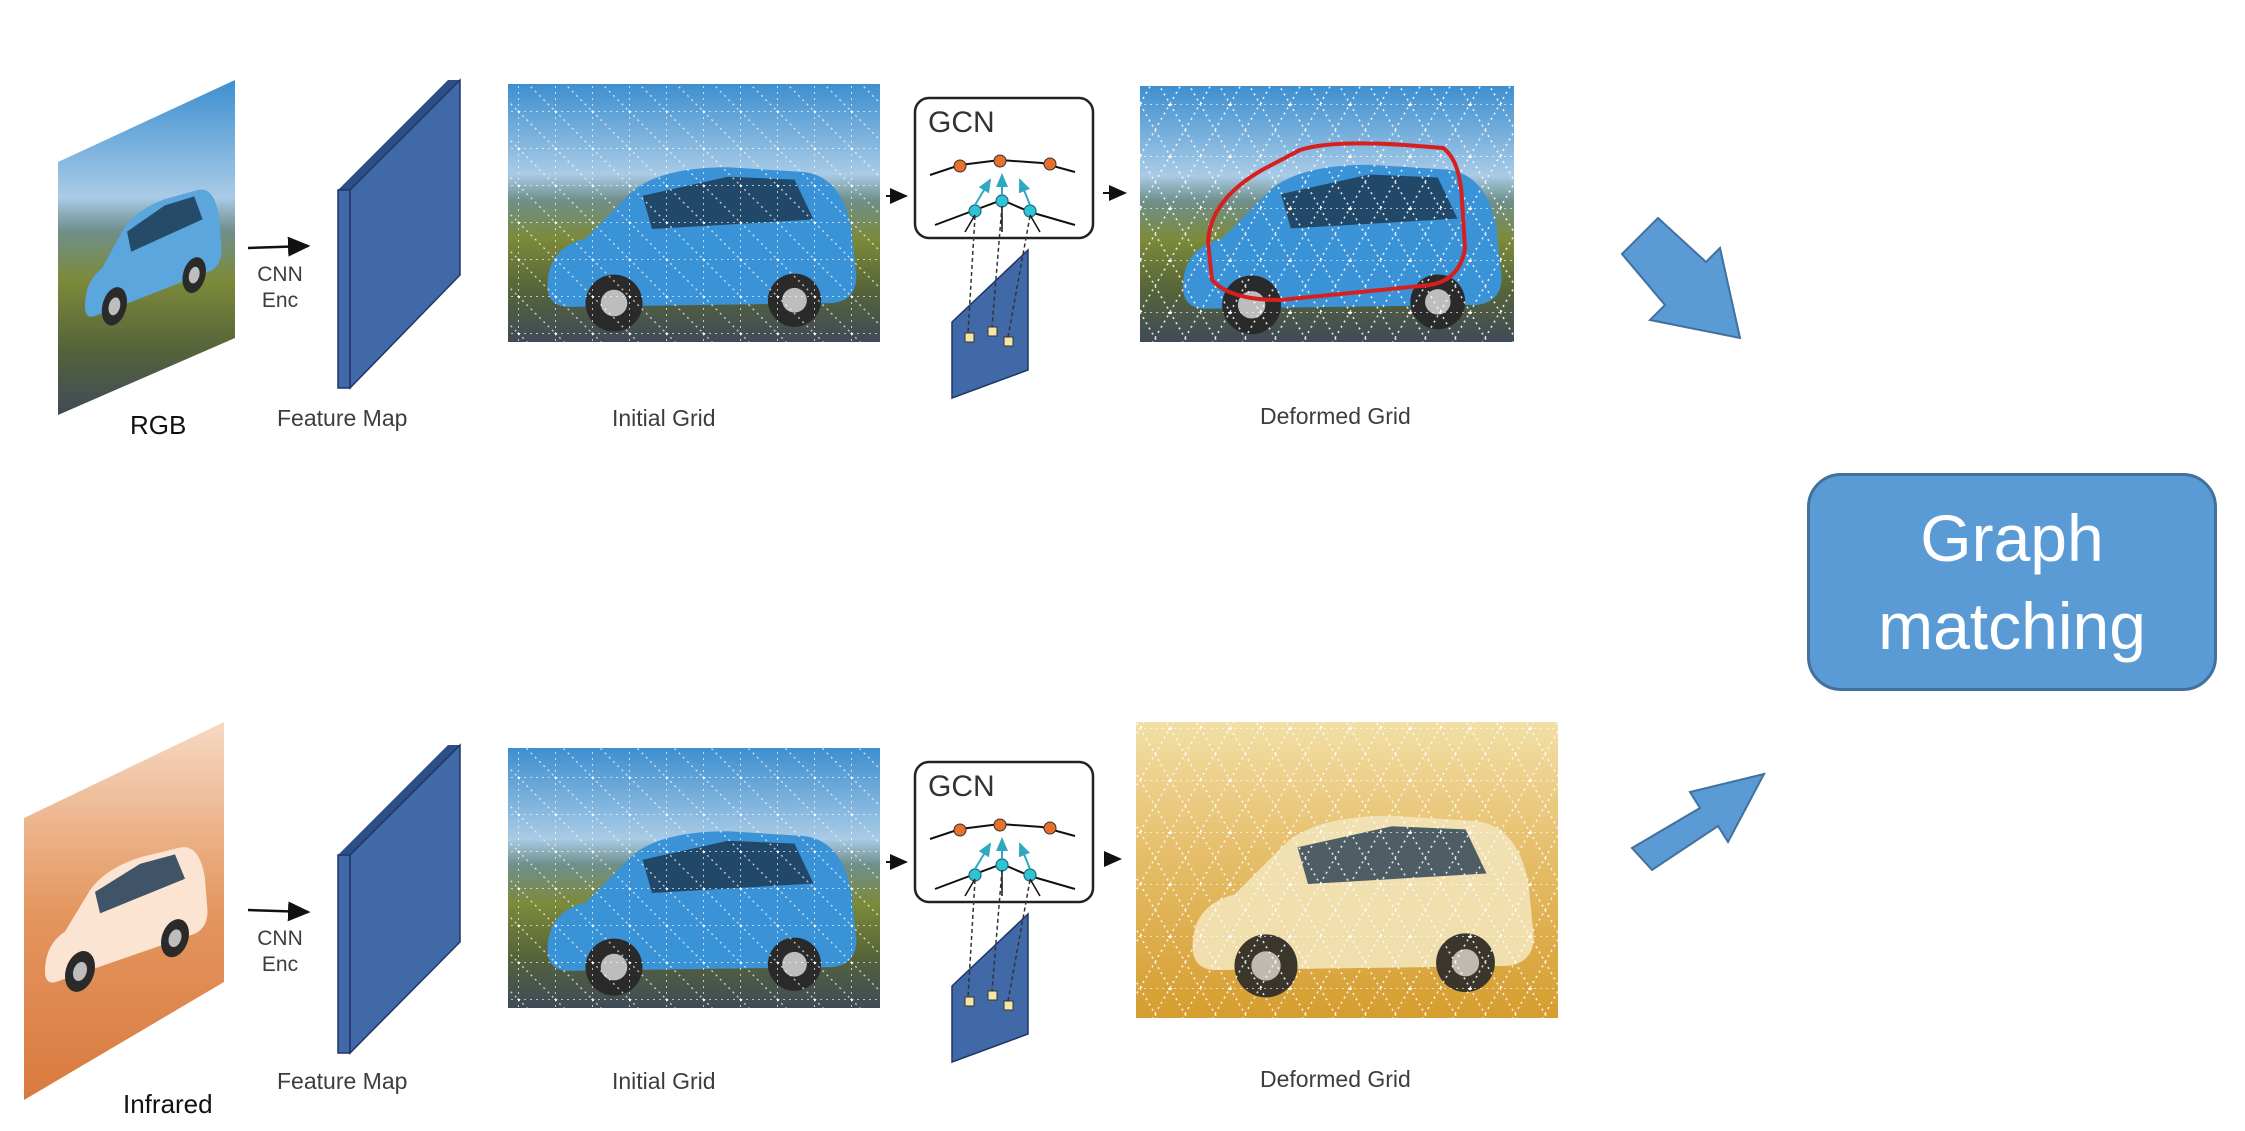 This screenshot has height=1131, width=2245. What do you see at coordinates (1698, 822) in the screenshot?
I see `infrared-to-matching-arrow` at bounding box center [1698, 822].